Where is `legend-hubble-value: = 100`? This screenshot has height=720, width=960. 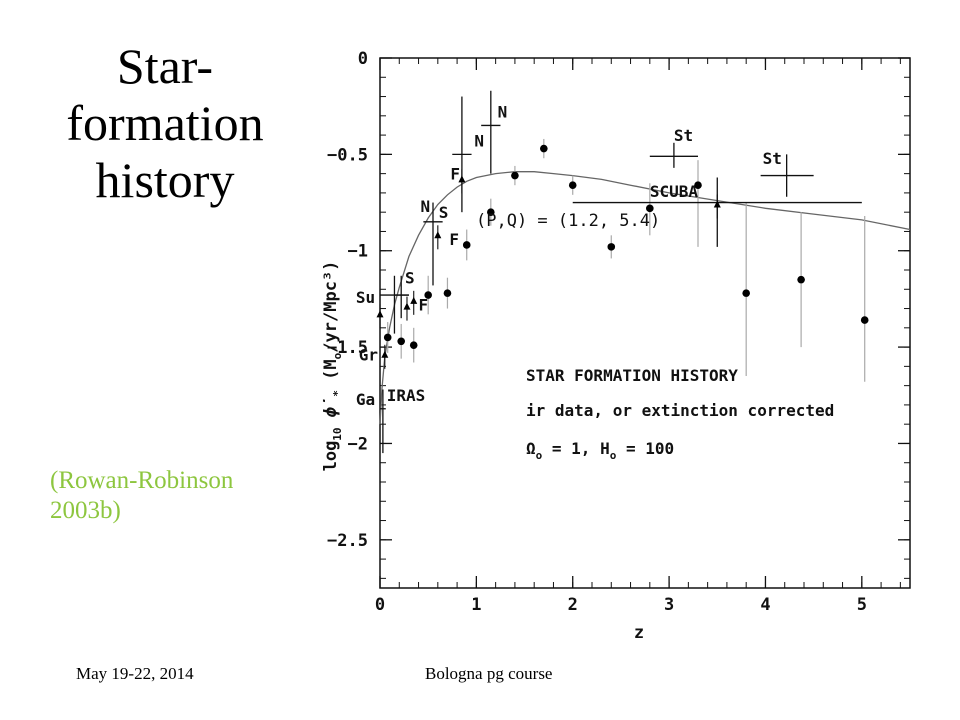 legend-hubble-value: = 100 is located at coordinates (650, 448).